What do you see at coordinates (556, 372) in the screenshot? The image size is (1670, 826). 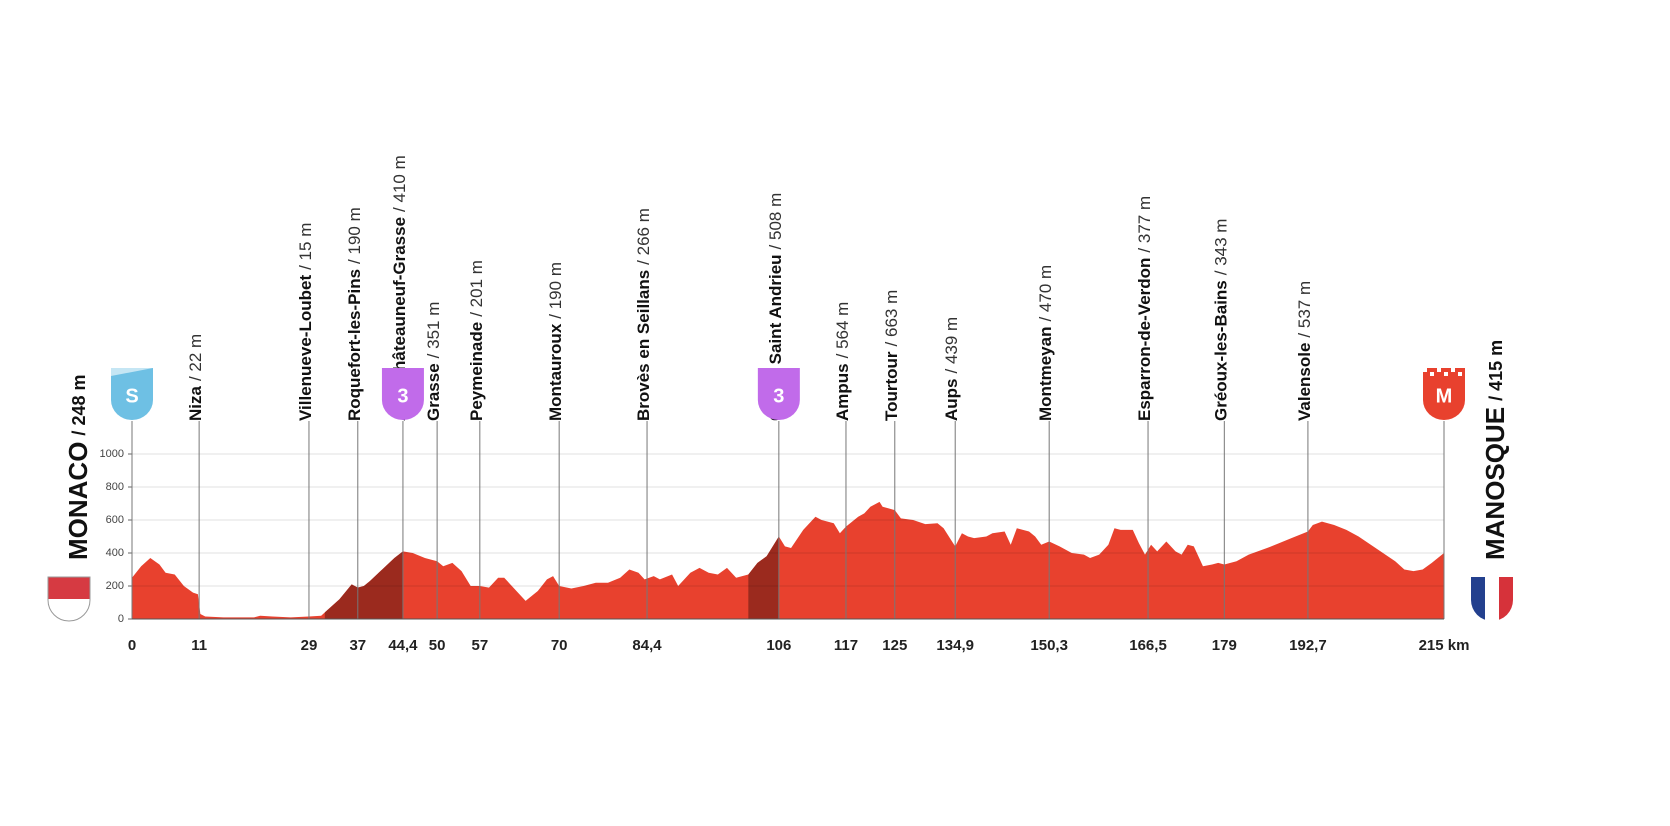 I see `waypoint-name: Montauroux` at bounding box center [556, 372].